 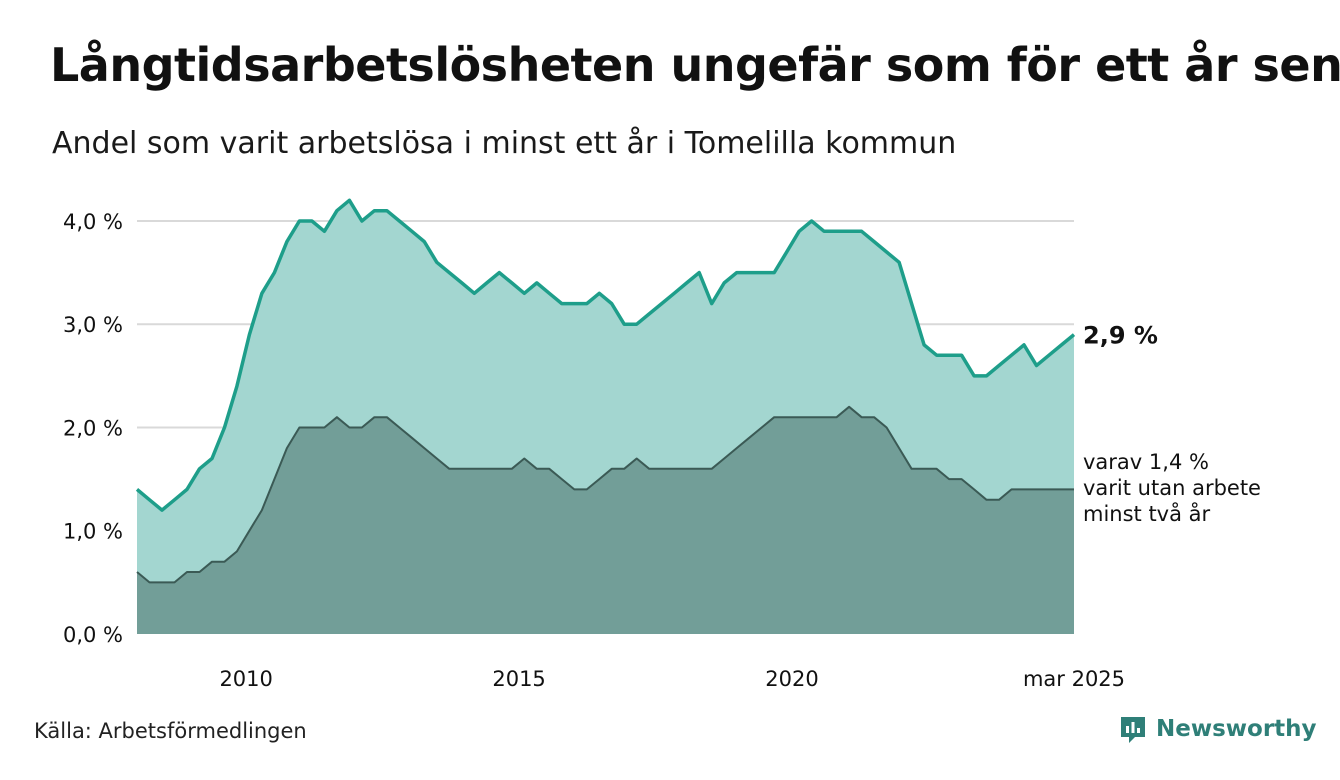 What do you see at coordinates (1146, 462) in the screenshot?
I see `series-2-annotation-line: varav 1,4 %` at bounding box center [1146, 462].